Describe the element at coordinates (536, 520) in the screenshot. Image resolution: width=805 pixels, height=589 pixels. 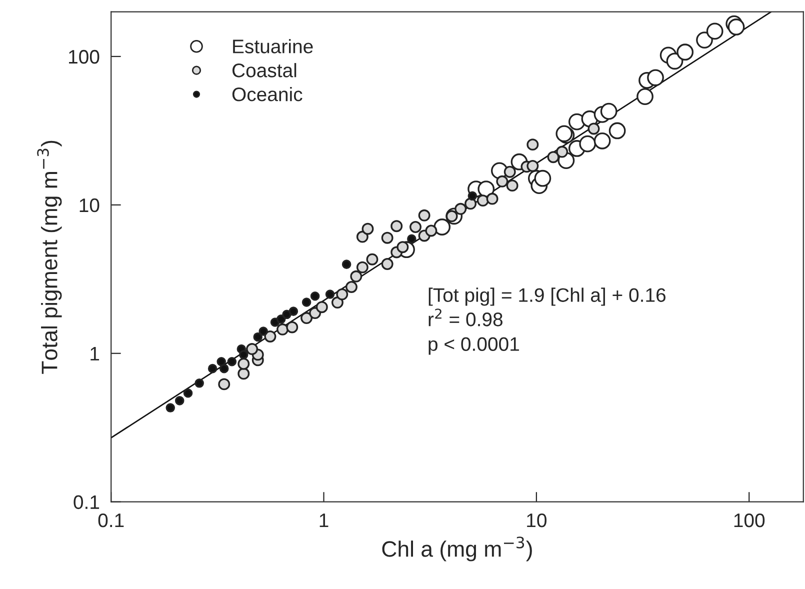
I see `x-tick-label: 10` at that location.